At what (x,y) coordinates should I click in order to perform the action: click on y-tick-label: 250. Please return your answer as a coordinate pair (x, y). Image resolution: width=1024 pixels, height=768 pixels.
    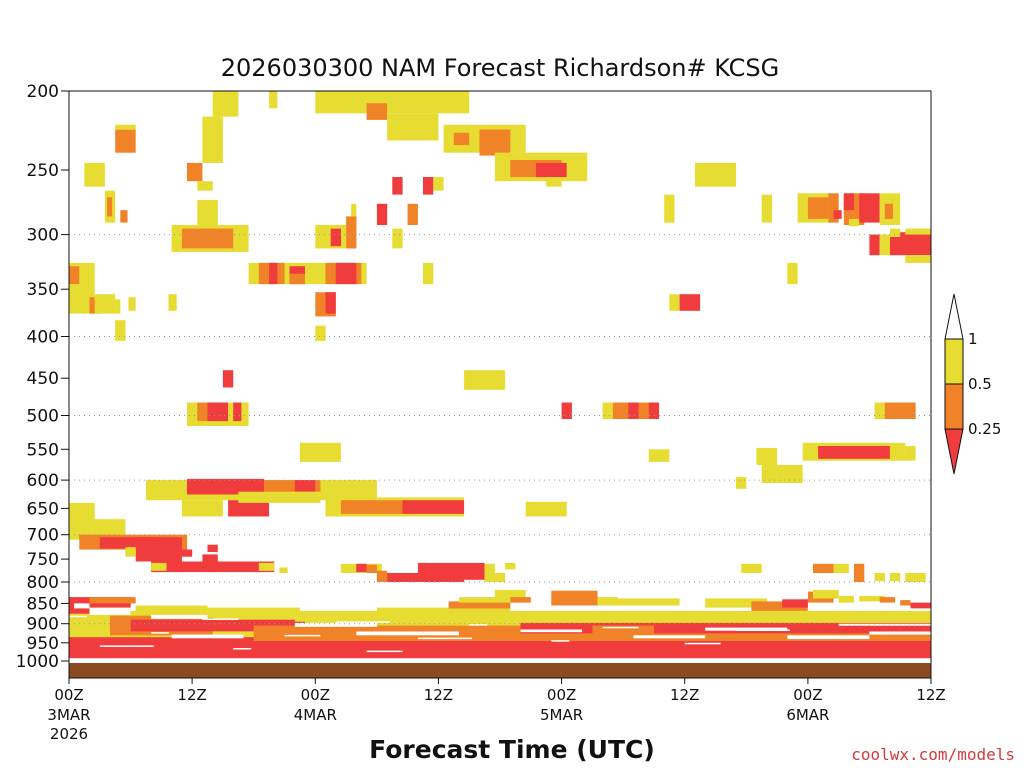
    Looking at the image, I should click on (43, 171).